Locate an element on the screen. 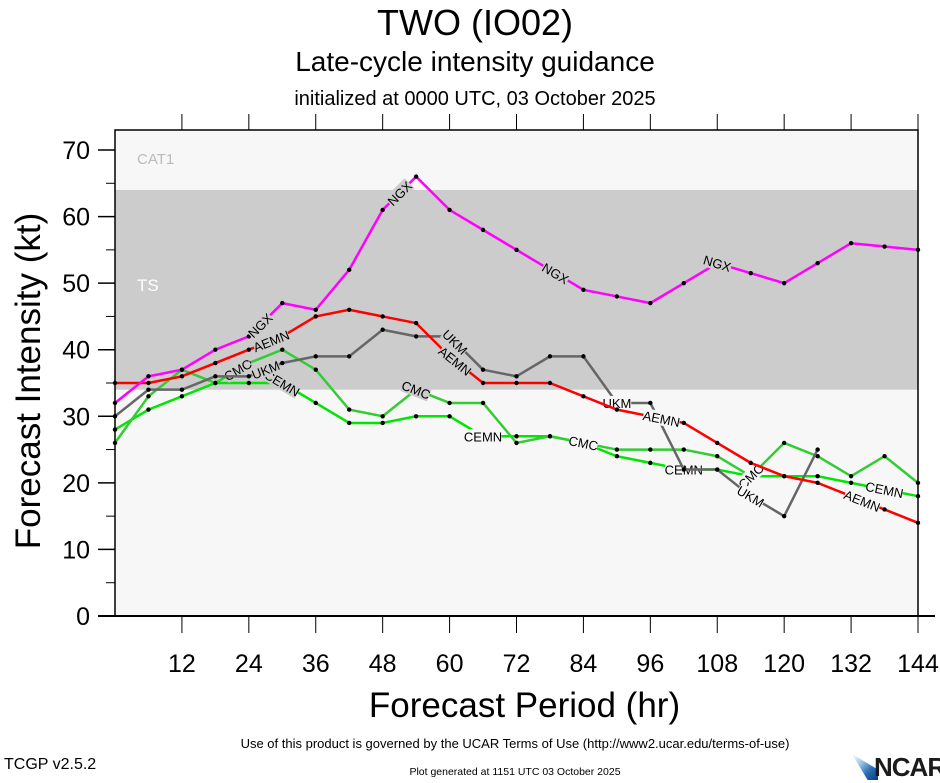 The image size is (940, 783). chart-title: TWO (IO02) is located at coordinates (475, 22).